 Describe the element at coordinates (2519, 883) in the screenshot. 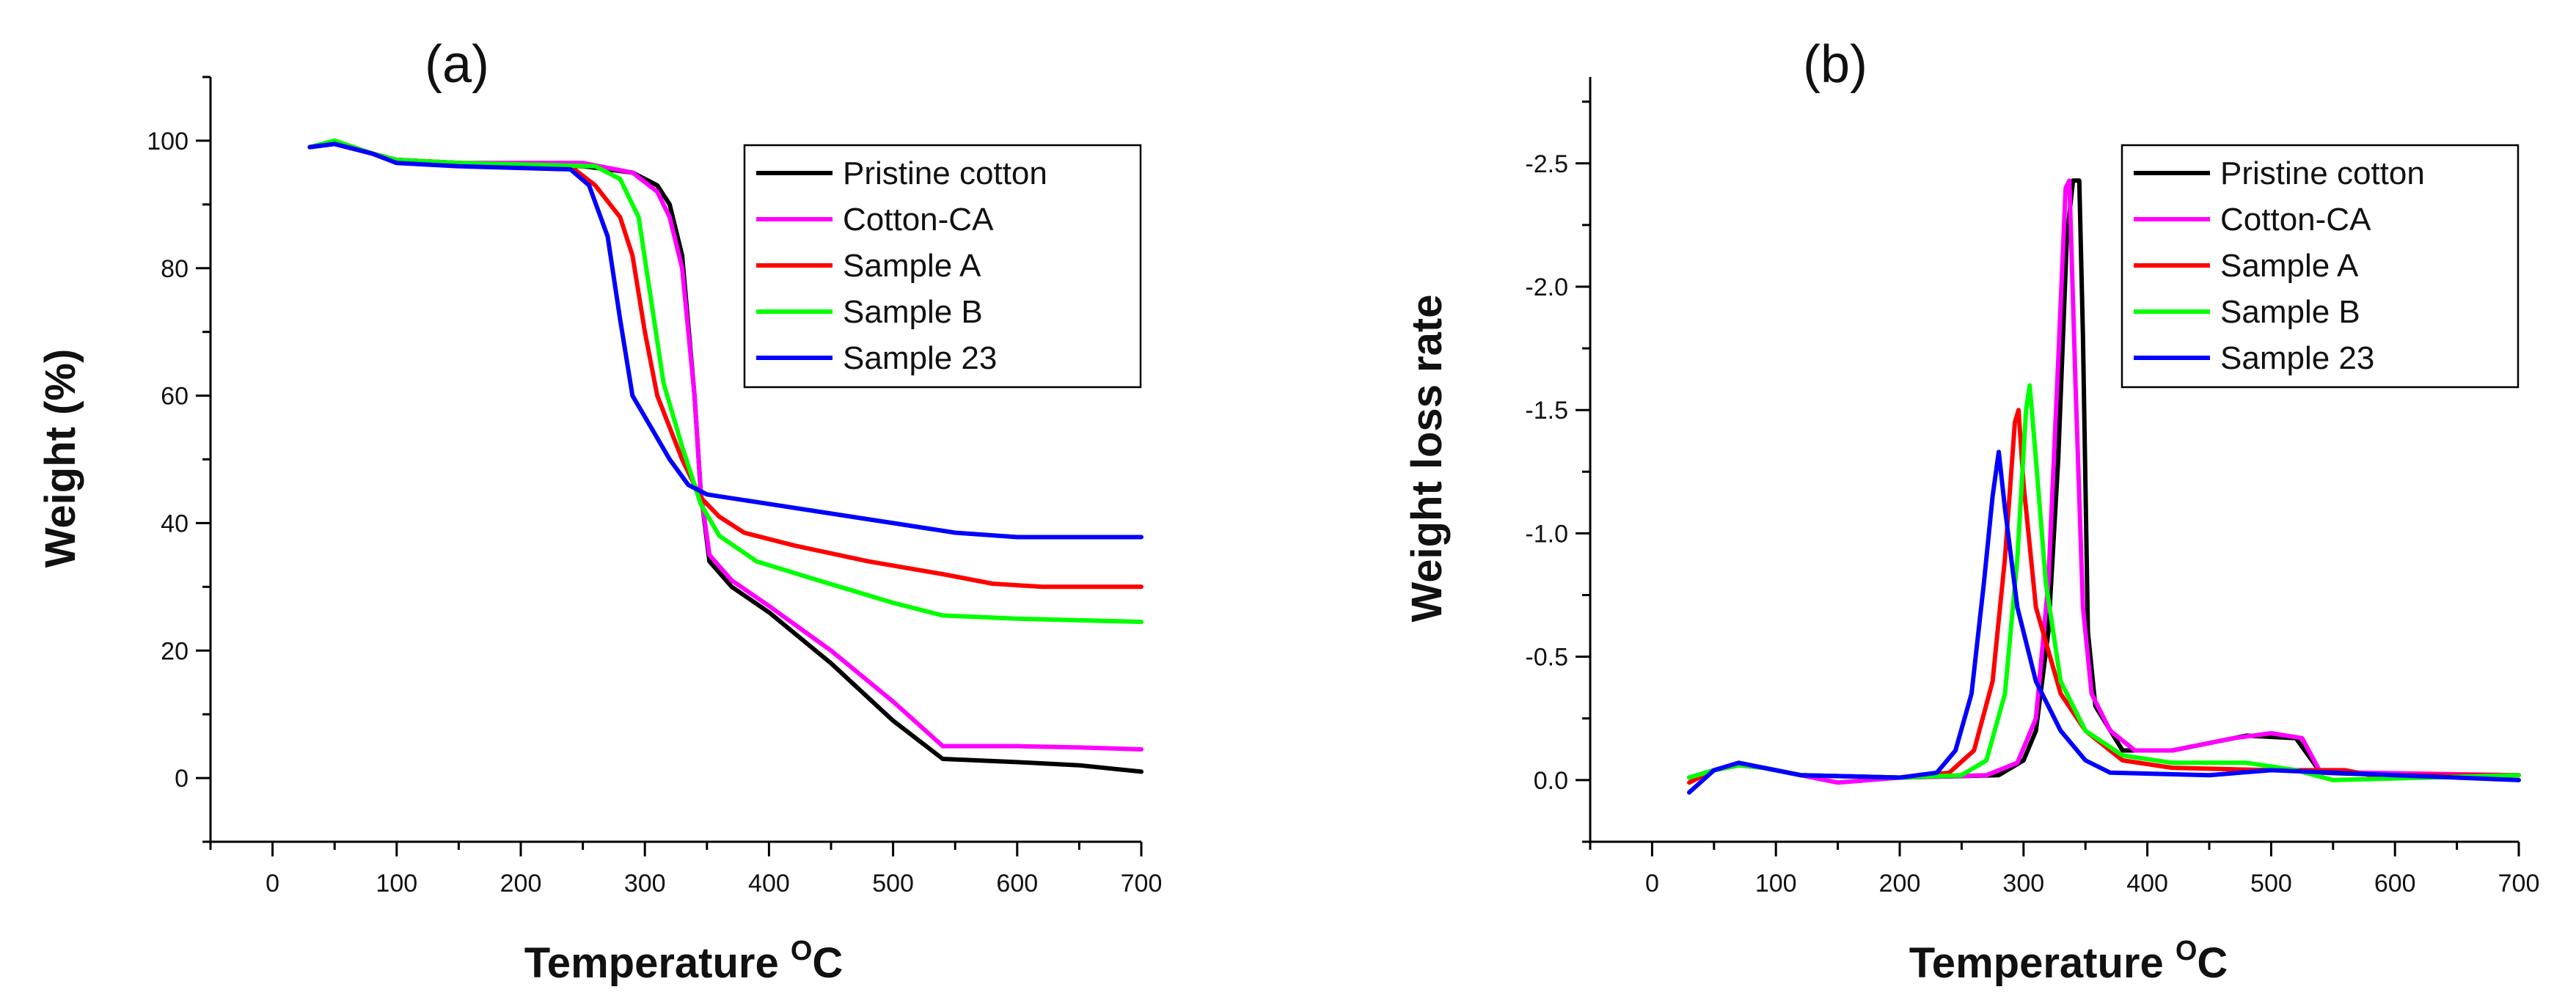

I see `chart-b-x-tick-label: 700` at that location.